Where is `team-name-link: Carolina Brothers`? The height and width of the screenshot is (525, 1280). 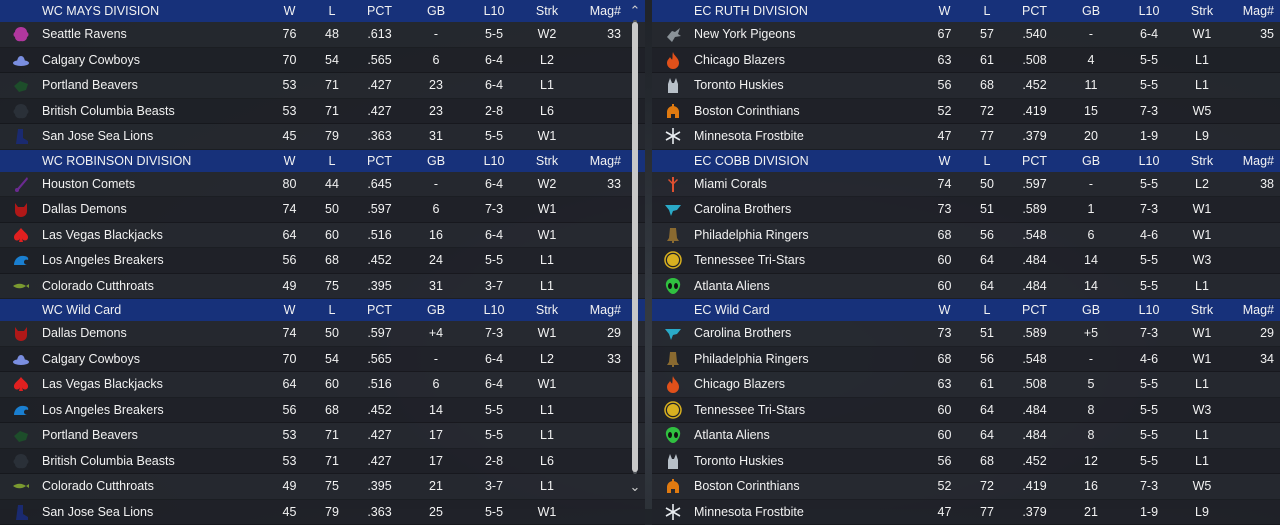
team-name-link: Carolina Brothers is located at coordinates (808, 209).